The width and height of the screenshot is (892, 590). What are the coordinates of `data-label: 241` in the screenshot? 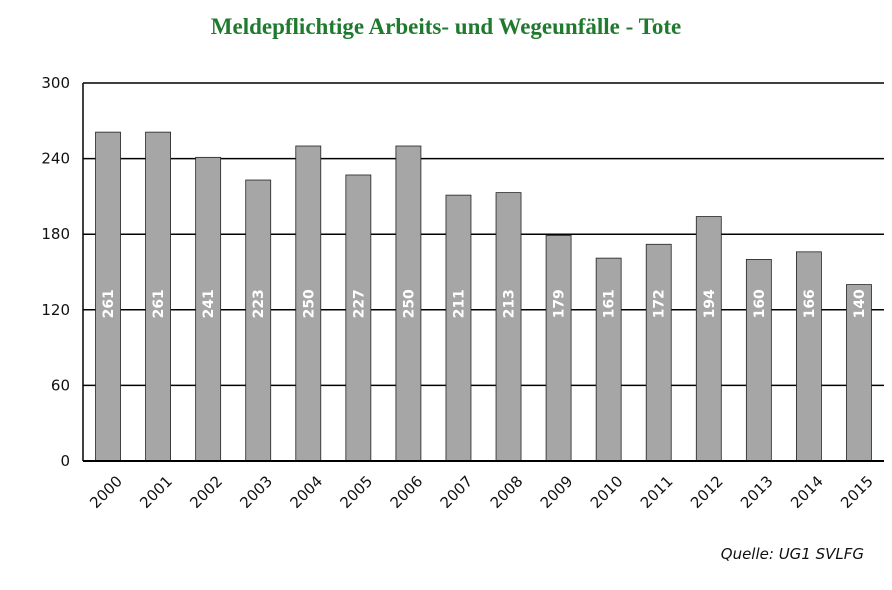 It's located at (209, 303).